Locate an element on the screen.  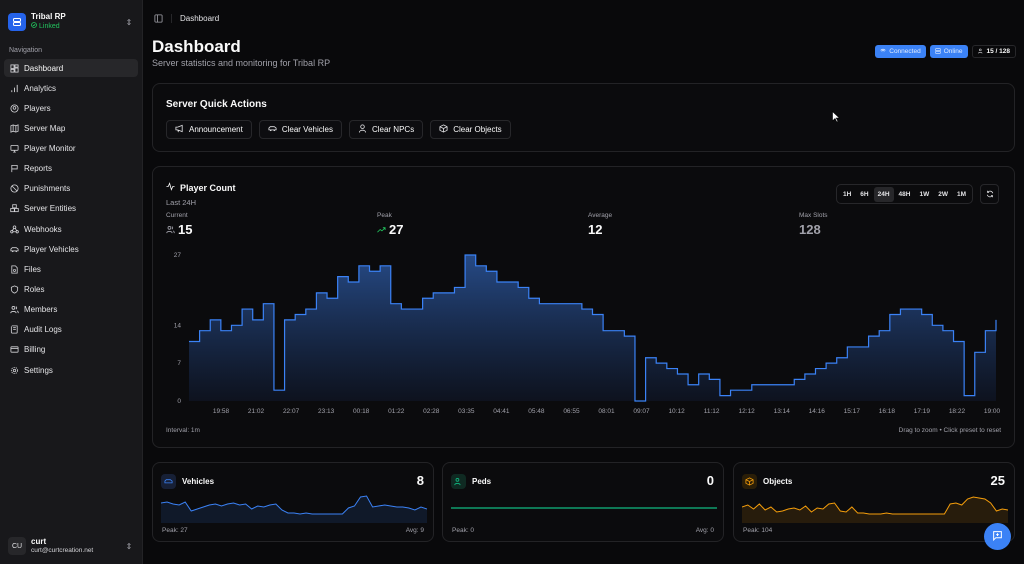
range-1w: 1W is located at coordinates (924, 194).